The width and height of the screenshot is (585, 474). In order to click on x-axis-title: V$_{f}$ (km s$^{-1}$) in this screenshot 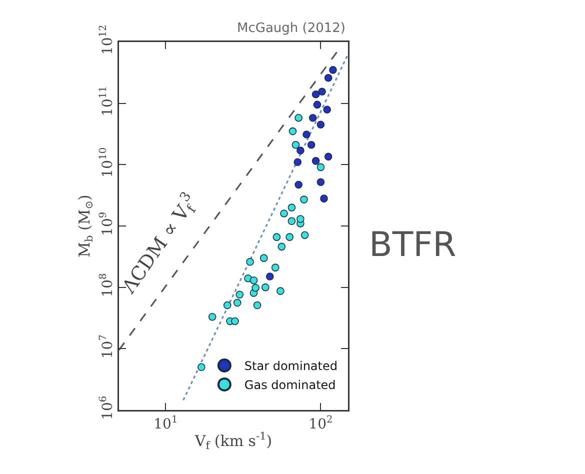, I will do `click(233, 441)`.